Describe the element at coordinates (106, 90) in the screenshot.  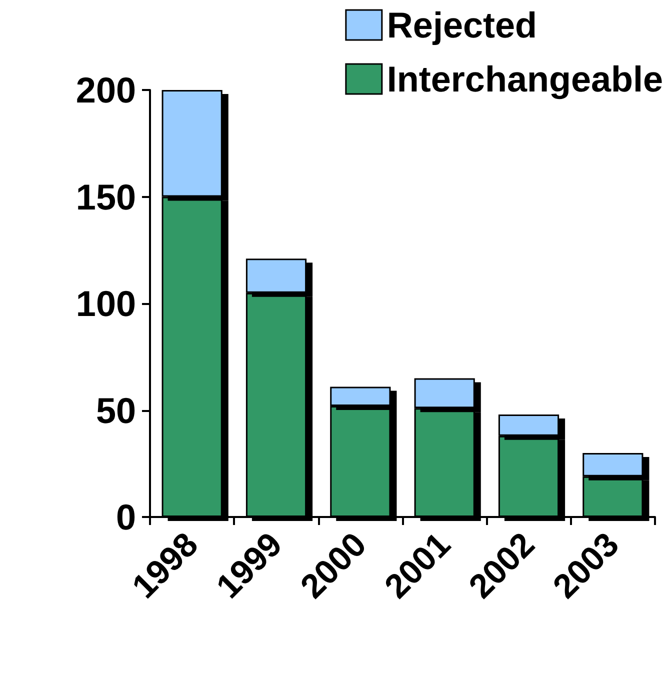
I see `y-tick-label: 200` at that location.